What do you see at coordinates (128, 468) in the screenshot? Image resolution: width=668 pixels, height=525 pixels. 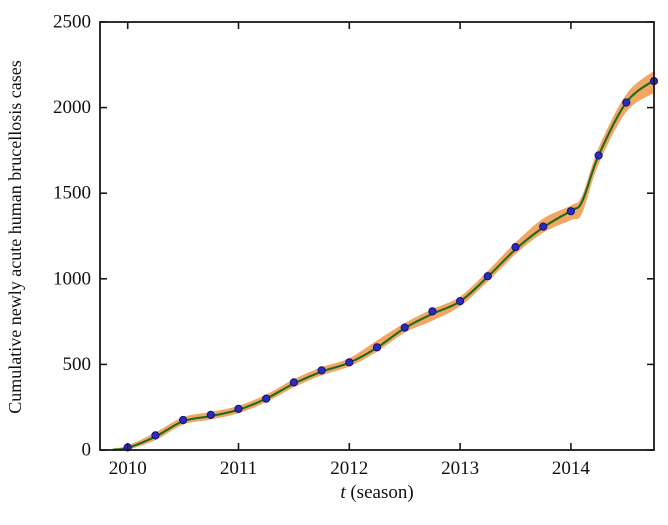 I see `x-tick-label: 2010` at bounding box center [128, 468].